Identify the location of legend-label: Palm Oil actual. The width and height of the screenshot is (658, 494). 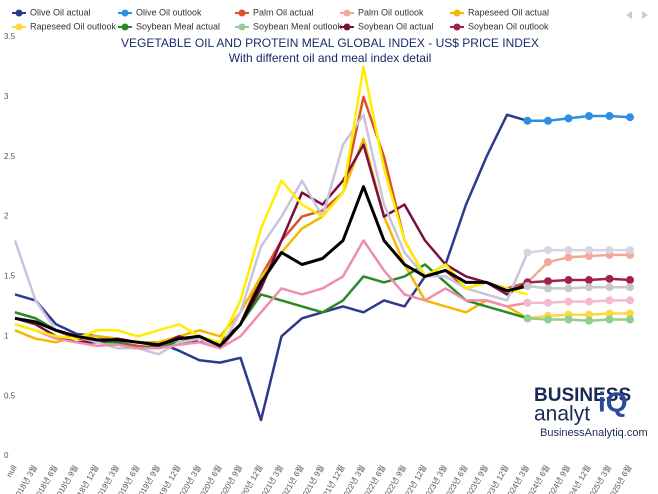
(283, 12).